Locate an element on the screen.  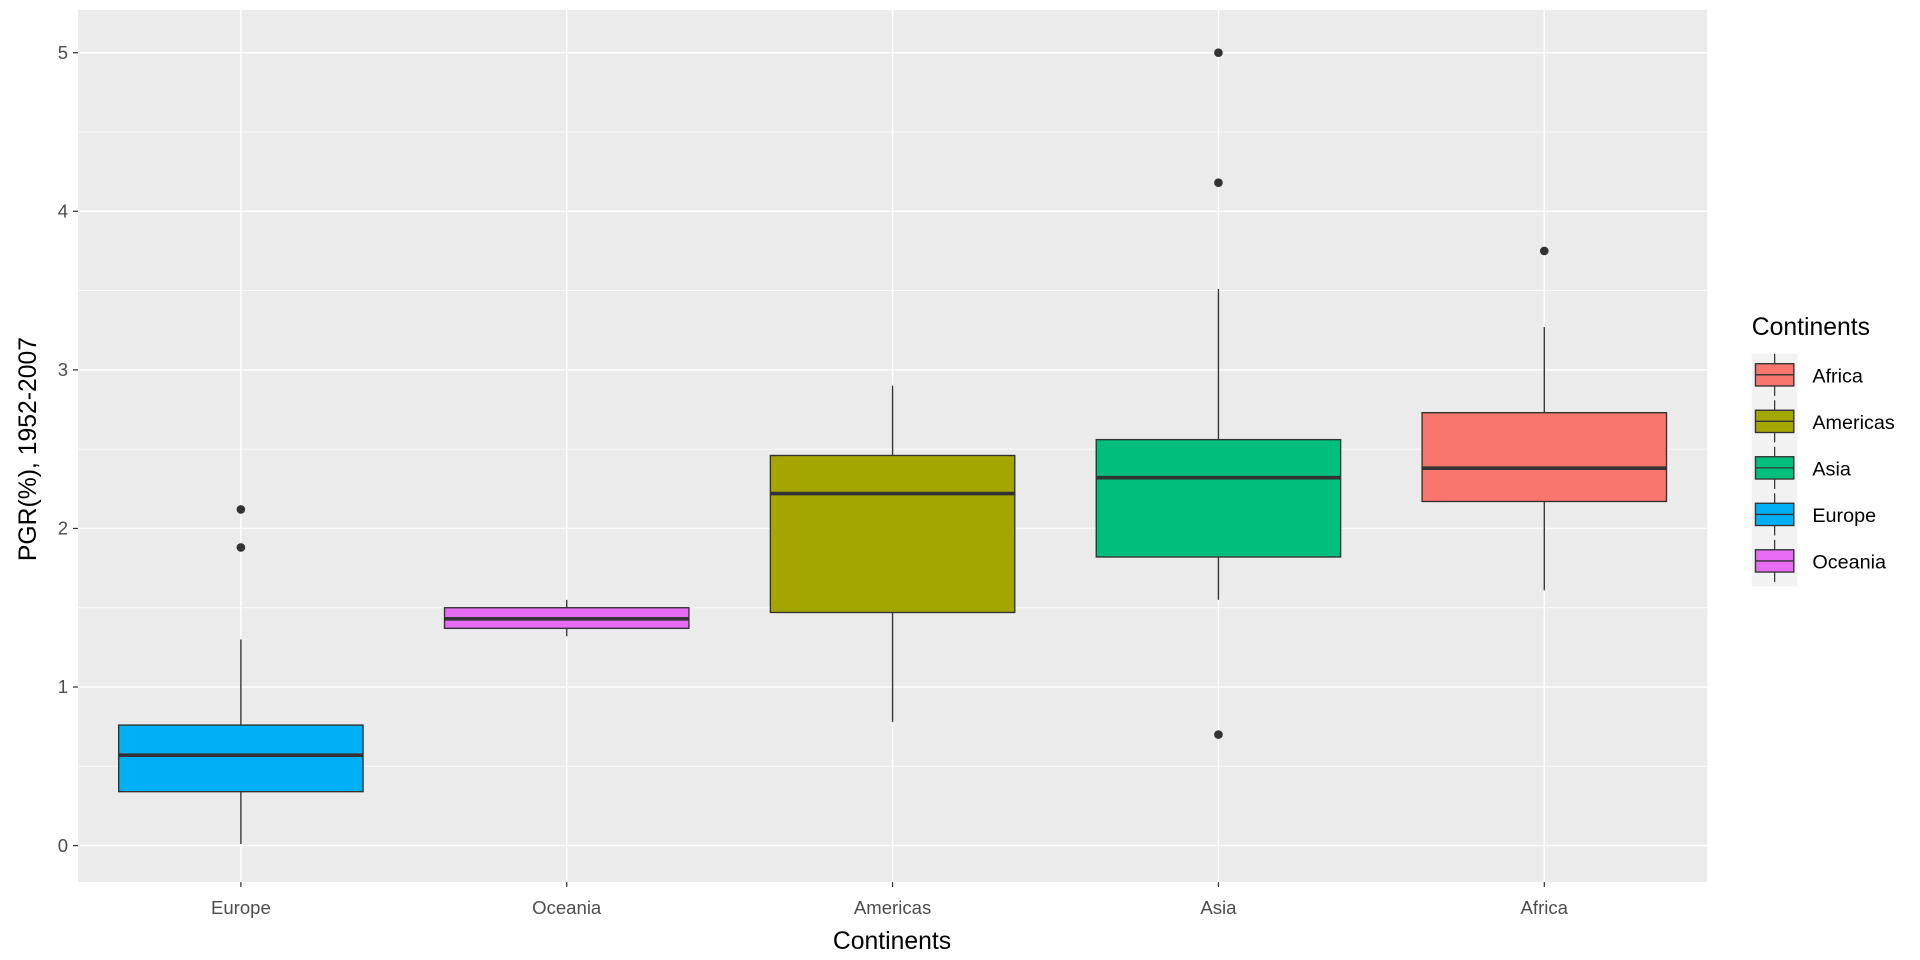
y-axis-title: PGR(%), 1952-2007 is located at coordinates (28, 449).